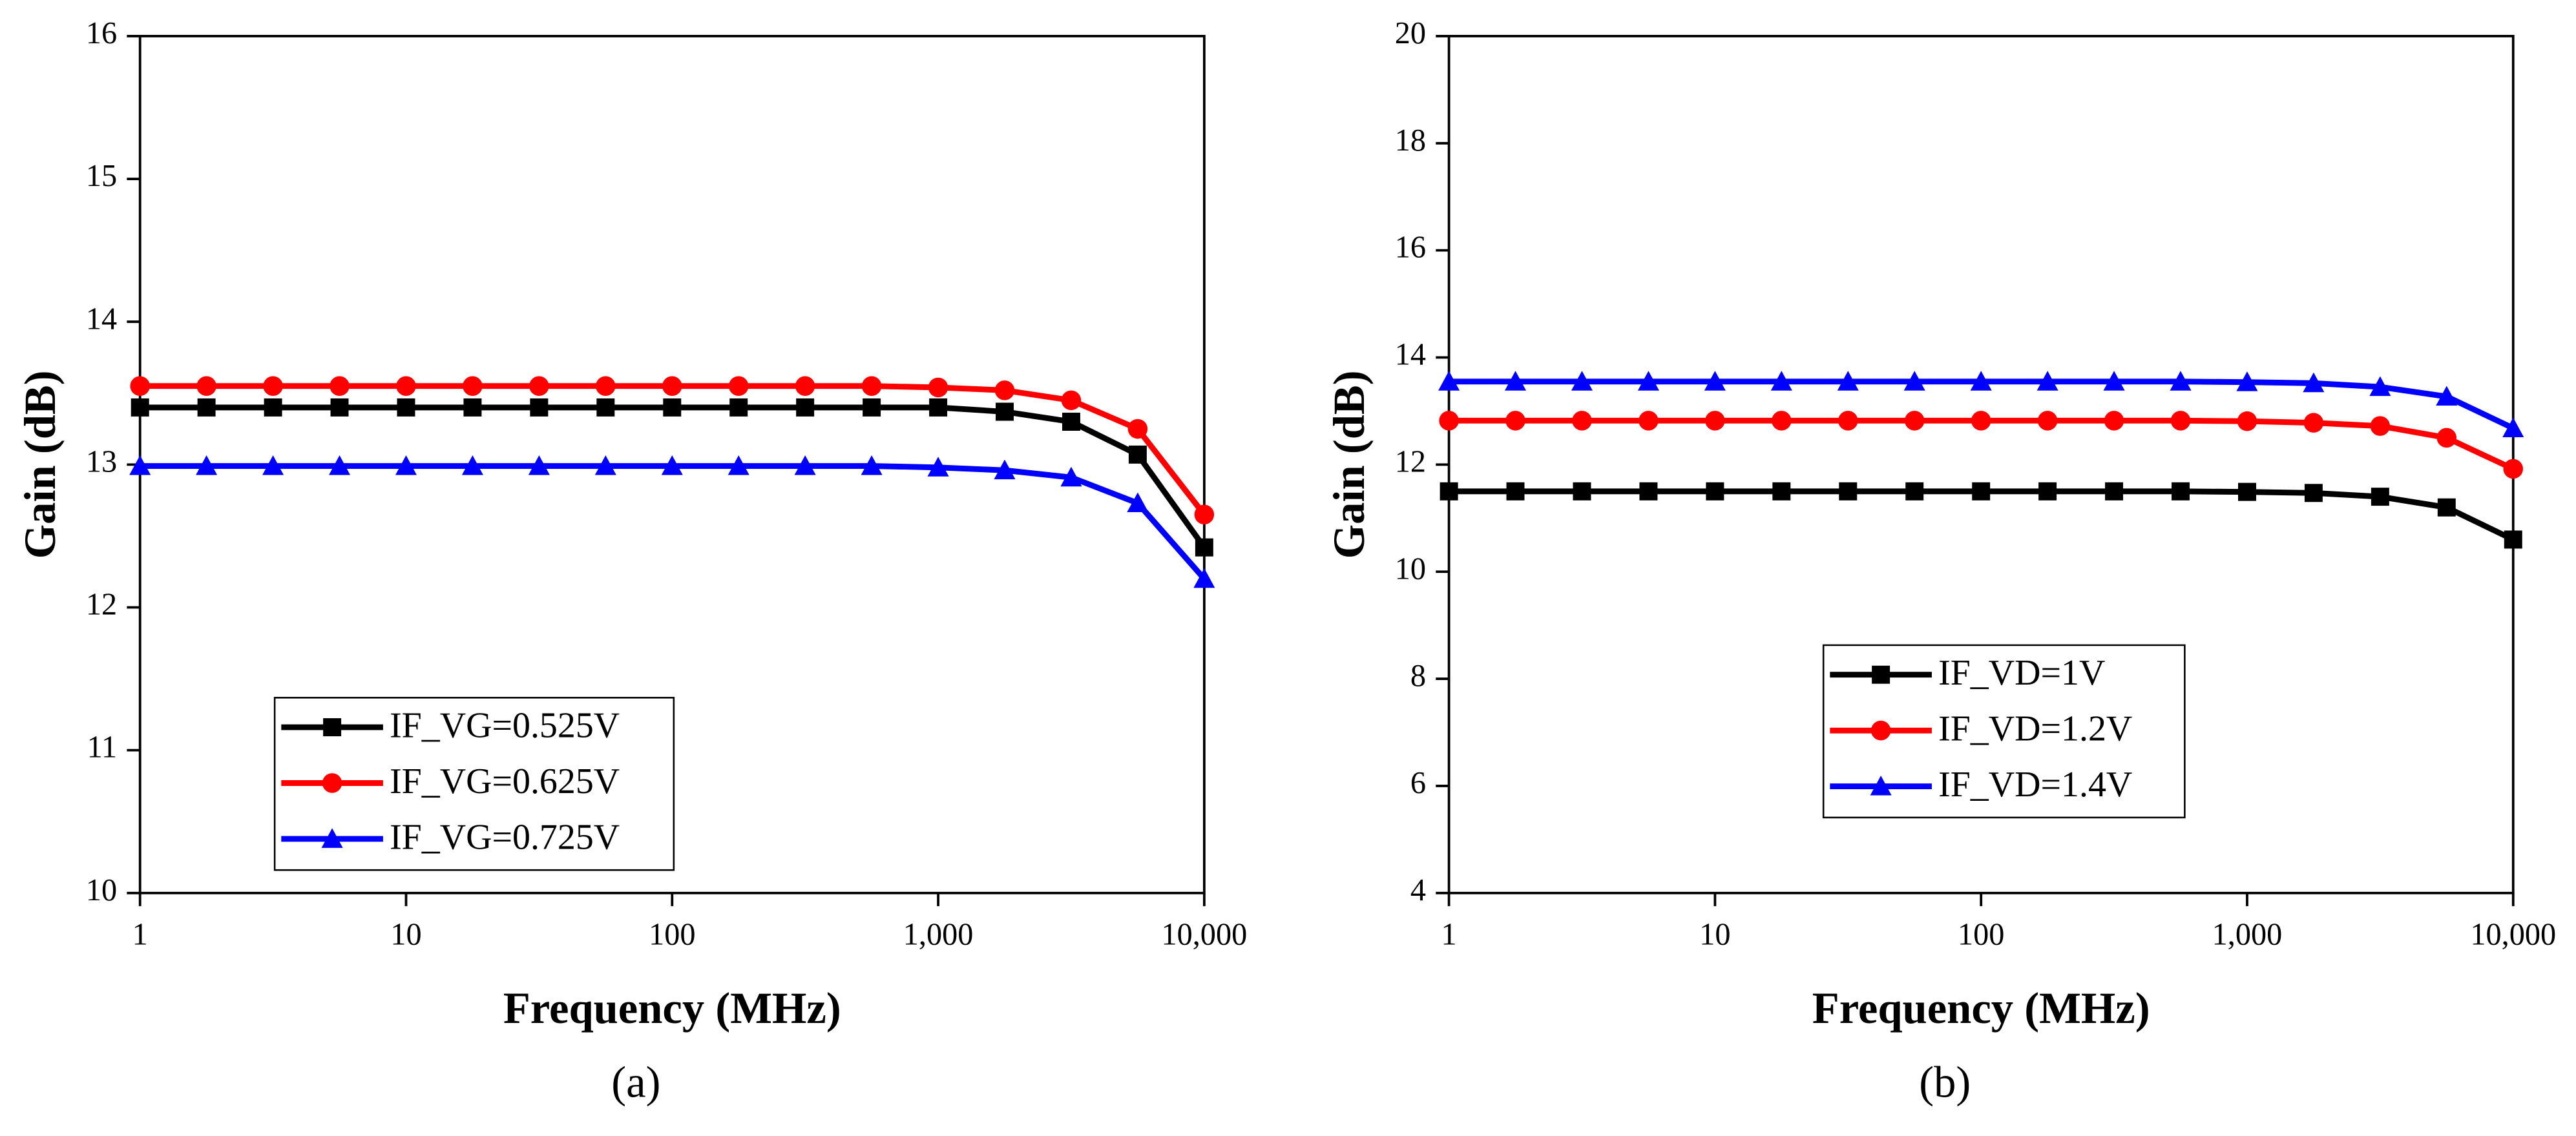 This screenshot has height=1136, width=2576. I want to click on x-tick-label: 1,000, so click(938, 935).